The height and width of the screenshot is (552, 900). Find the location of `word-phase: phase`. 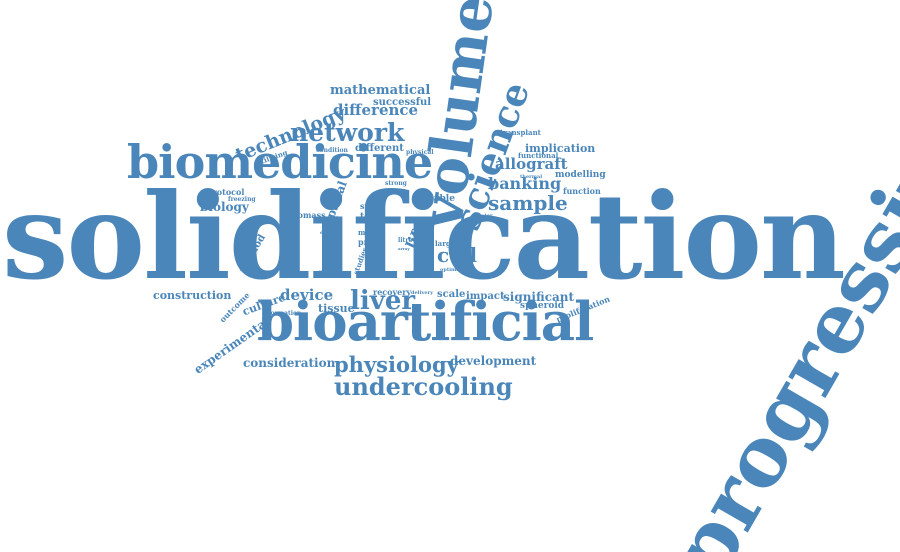

word-phase: phase is located at coordinates (423, 227).